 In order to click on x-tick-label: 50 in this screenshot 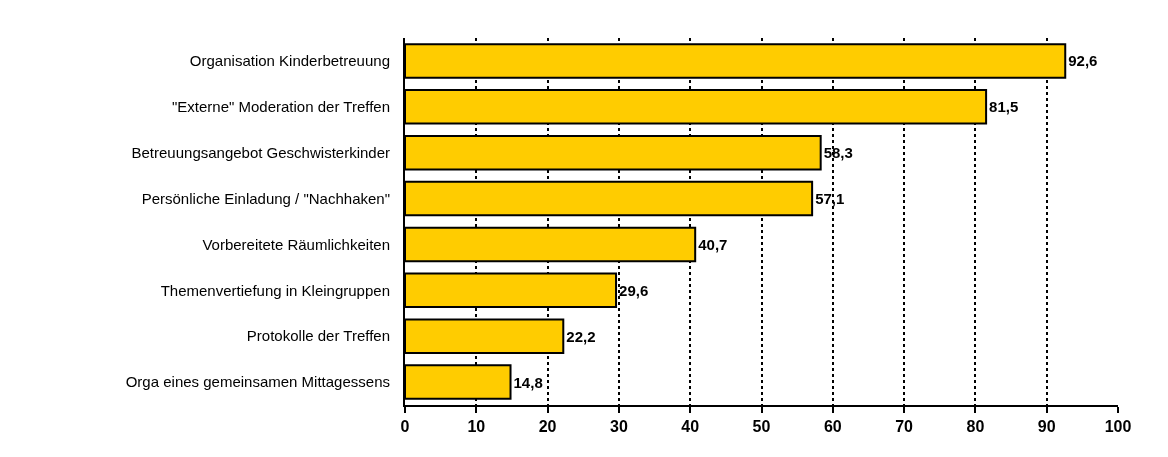, I will do `click(761, 427)`.